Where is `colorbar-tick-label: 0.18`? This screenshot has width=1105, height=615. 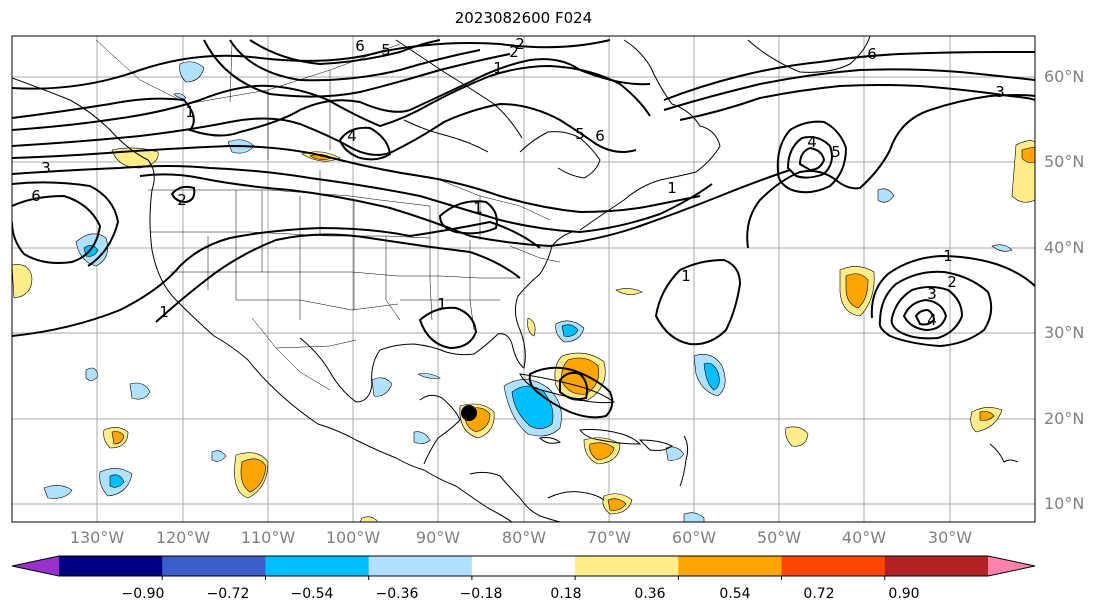
colorbar-tick-label: 0.18 is located at coordinates (566, 594).